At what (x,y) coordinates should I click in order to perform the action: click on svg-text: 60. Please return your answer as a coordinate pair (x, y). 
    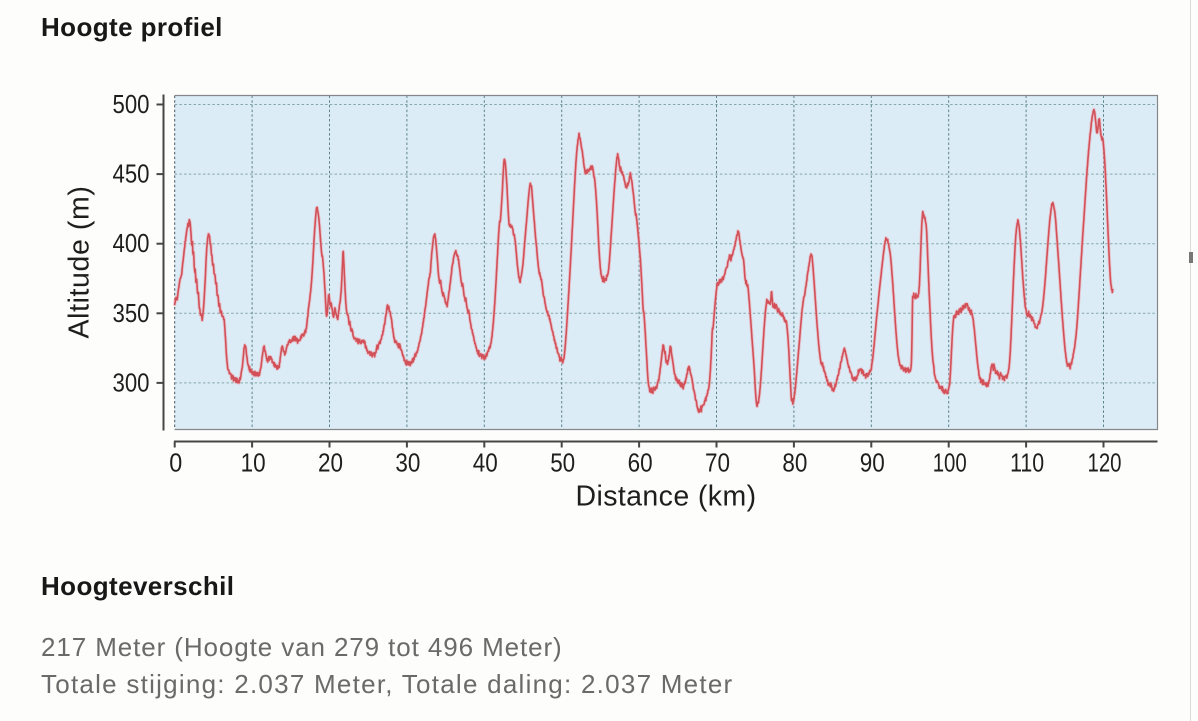
    Looking at the image, I should click on (640, 464).